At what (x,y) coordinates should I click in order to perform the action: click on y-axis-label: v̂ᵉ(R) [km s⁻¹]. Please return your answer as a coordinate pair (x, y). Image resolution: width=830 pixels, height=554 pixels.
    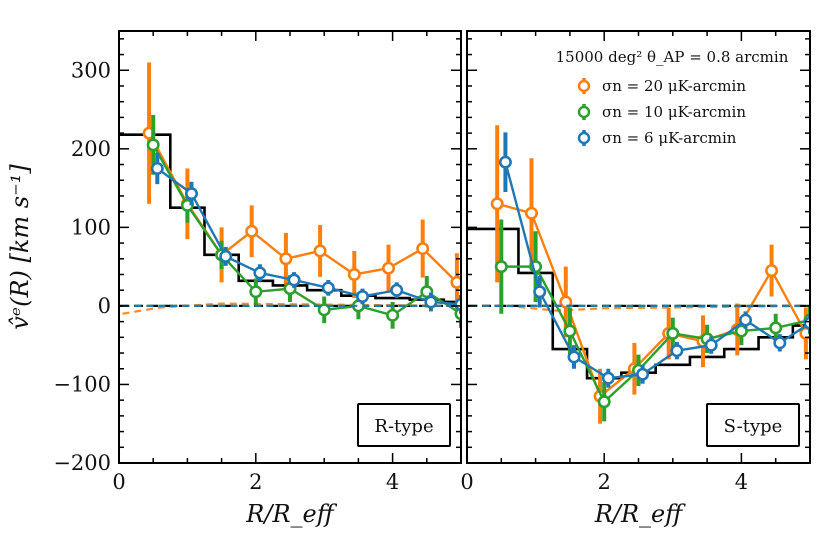
    Looking at the image, I should click on (20, 247).